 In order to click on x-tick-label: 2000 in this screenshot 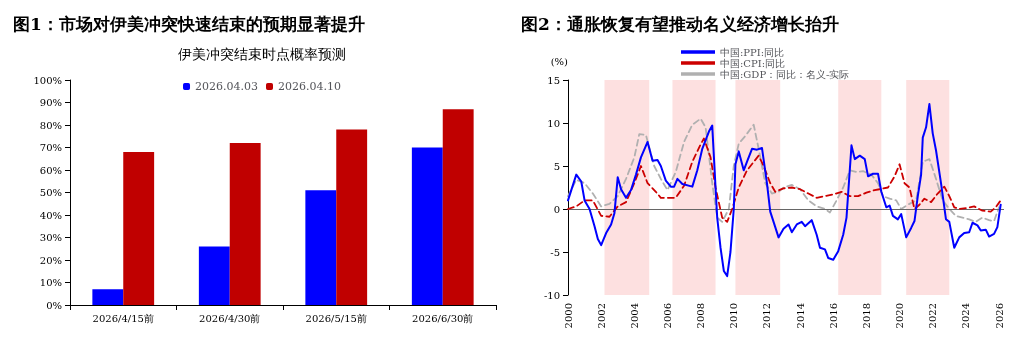, I will do `click(568, 316)`.